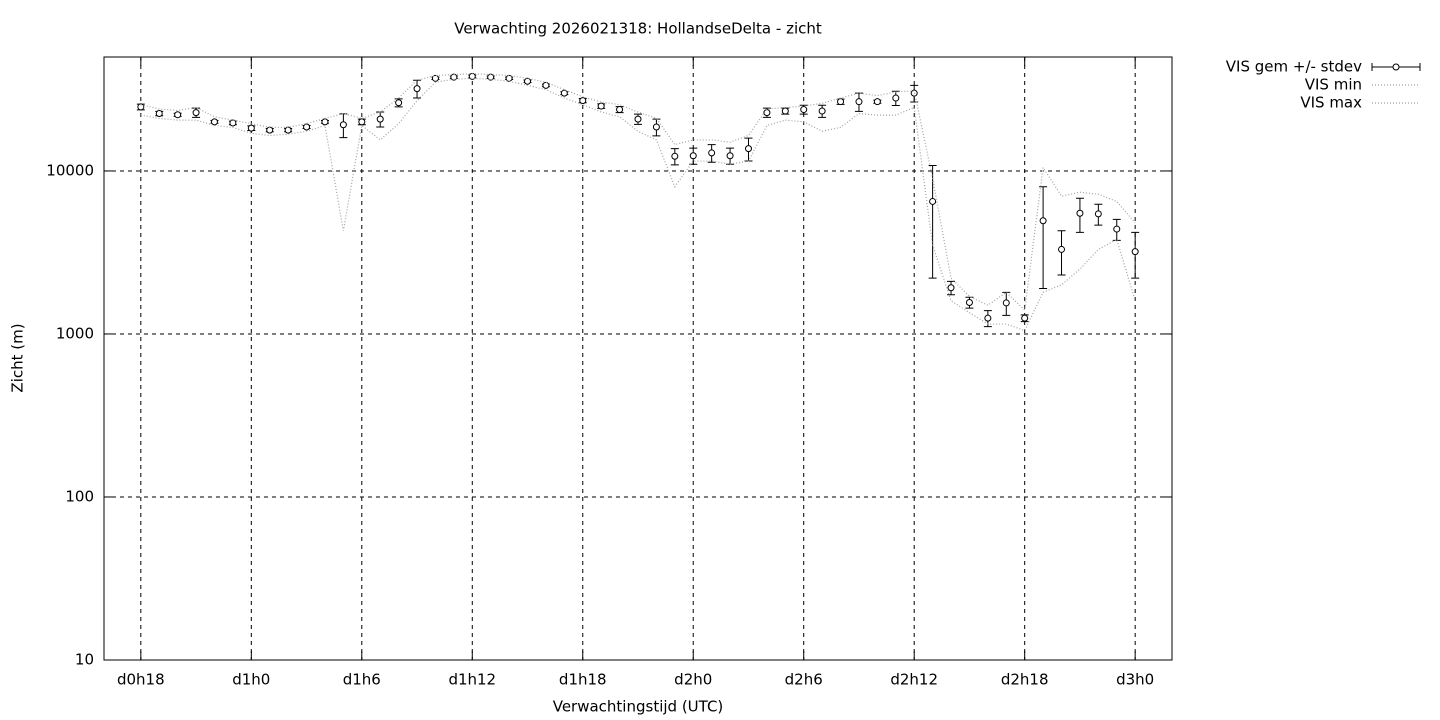 The width and height of the screenshot is (1440, 720). I want to click on x-tick-label: d2h6, so click(804, 680).